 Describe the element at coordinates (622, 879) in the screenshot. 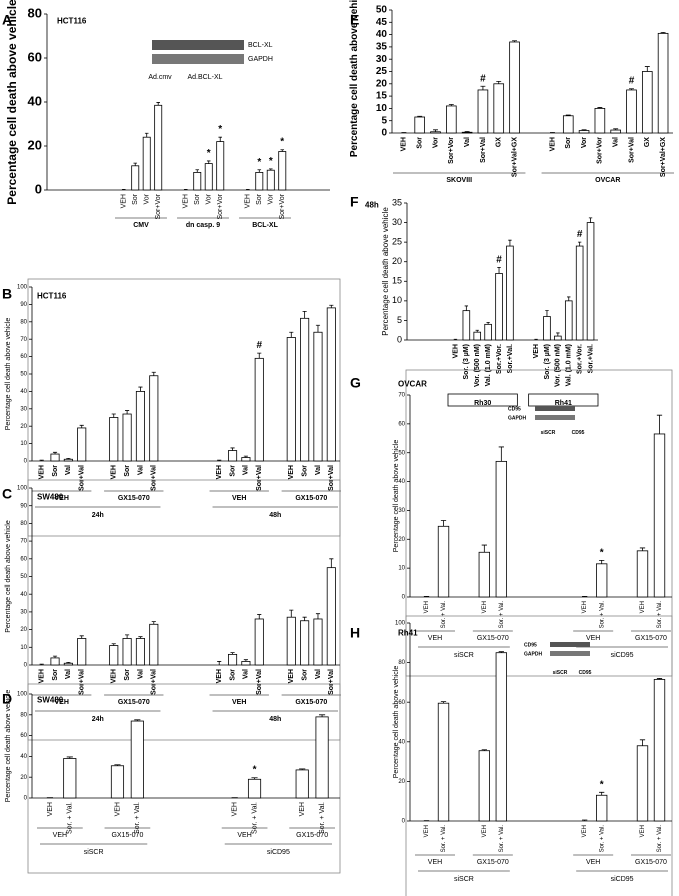

I see `supergroup-label: siCD95` at that location.